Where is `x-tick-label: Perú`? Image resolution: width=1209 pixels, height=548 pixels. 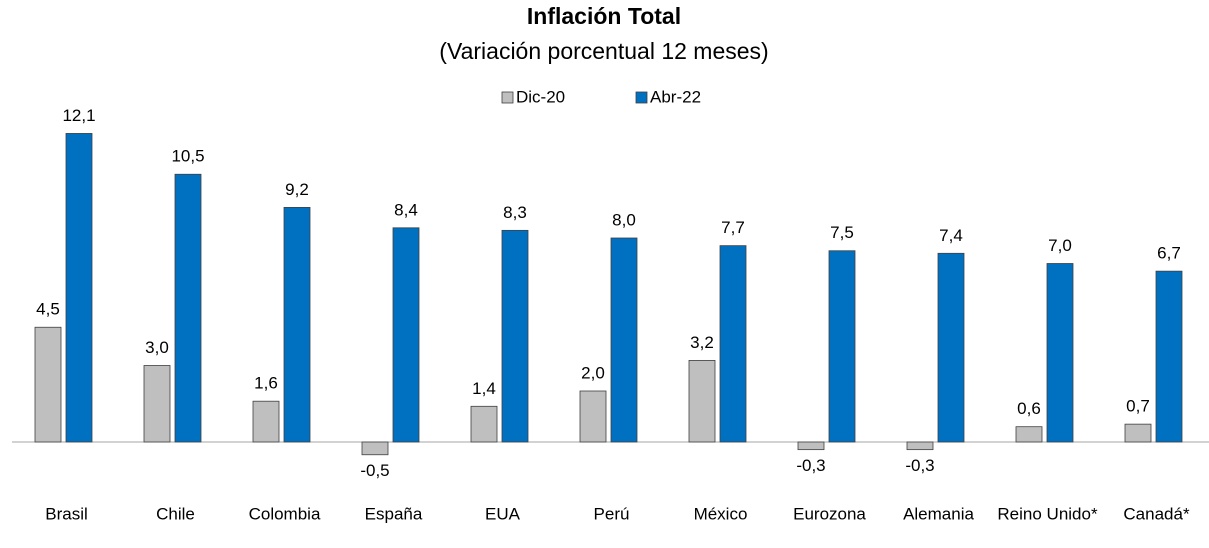 x-tick-label: Perú is located at coordinates (612, 513).